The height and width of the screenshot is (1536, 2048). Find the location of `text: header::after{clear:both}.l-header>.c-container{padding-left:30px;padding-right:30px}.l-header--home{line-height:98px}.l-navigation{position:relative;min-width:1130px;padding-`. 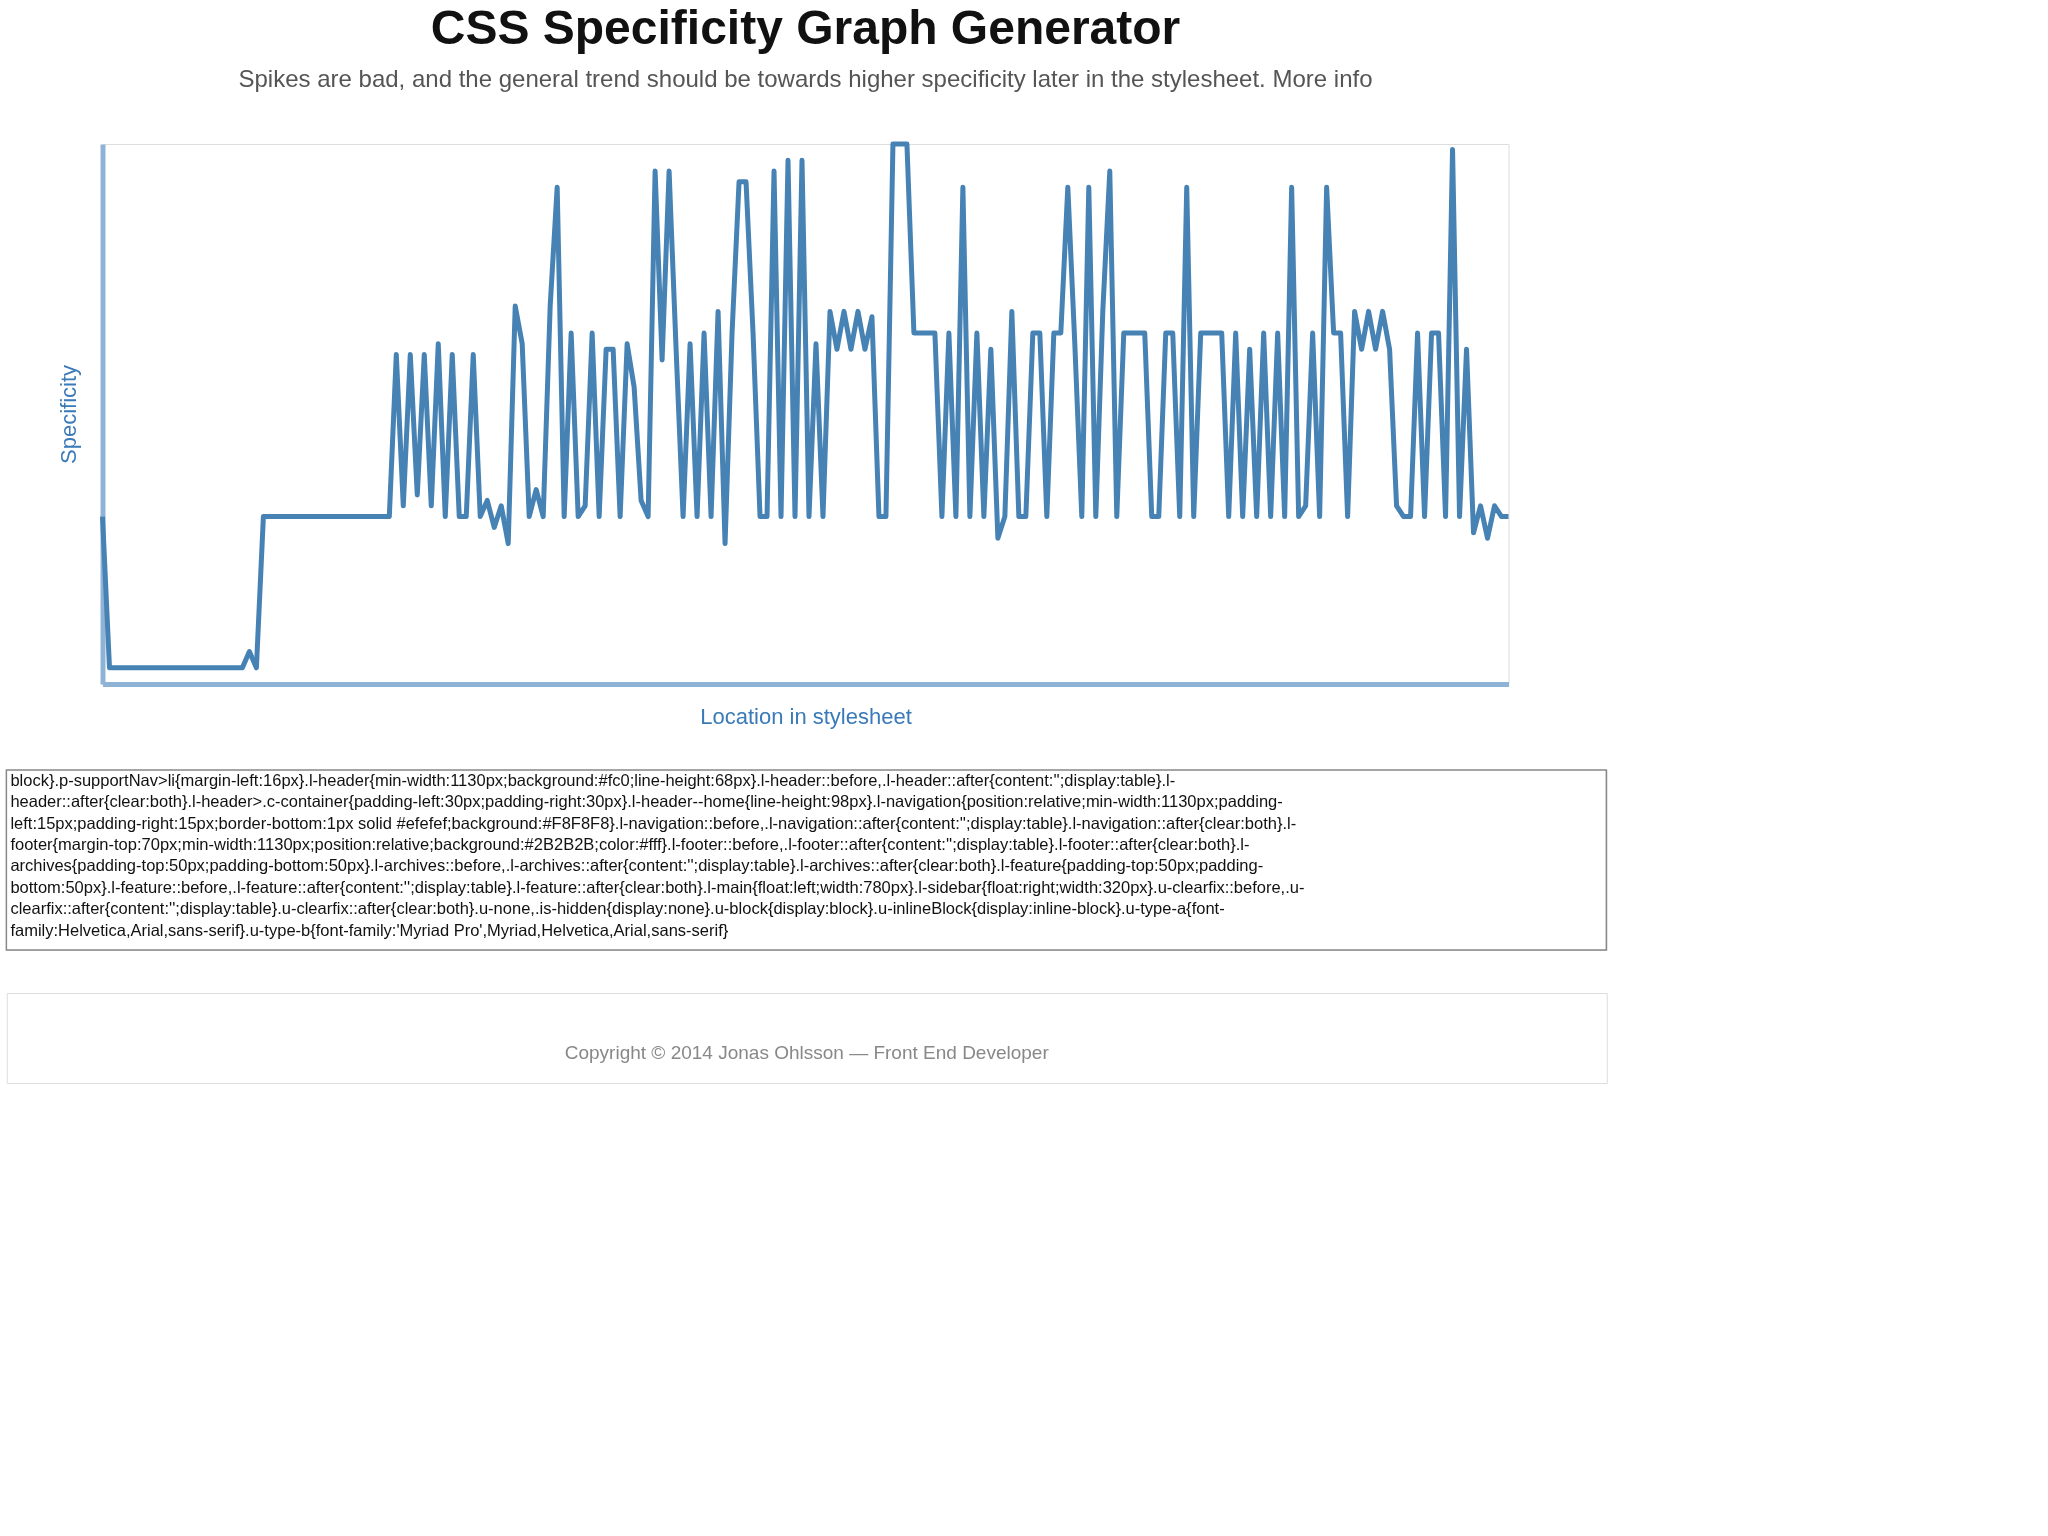

text: header::after{clear:both}.l-header>.c-container{padding-left:30px;padding-right:30px}.l-header--home{line-height:98px}.l-navigation{position:relative;min-width:1130px;padding- is located at coordinates (646, 801).